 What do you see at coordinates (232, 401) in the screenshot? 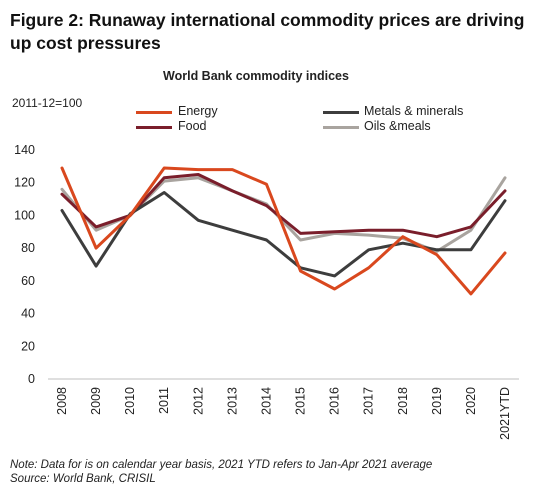
I see `x-tick-label: 2013` at bounding box center [232, 401].